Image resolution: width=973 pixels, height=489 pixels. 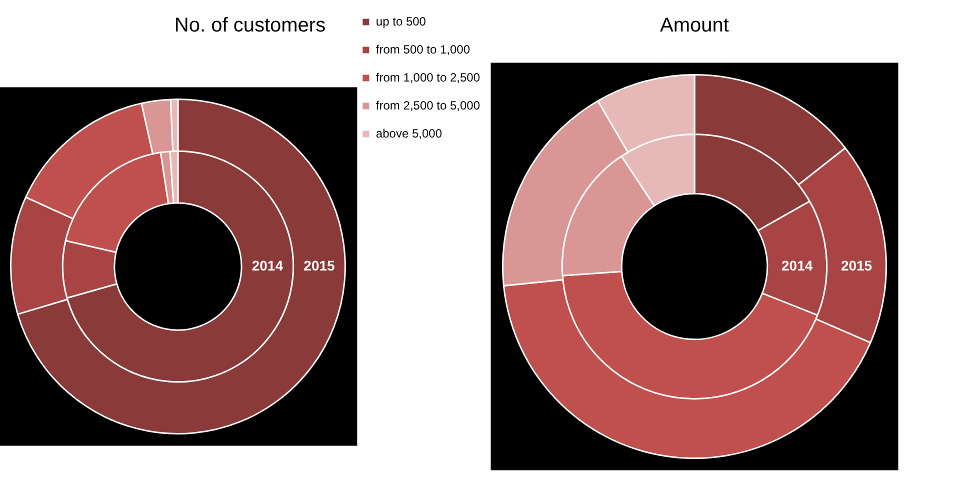 I want to click on chart-title: No. of customers, so click(x=250, y=25).